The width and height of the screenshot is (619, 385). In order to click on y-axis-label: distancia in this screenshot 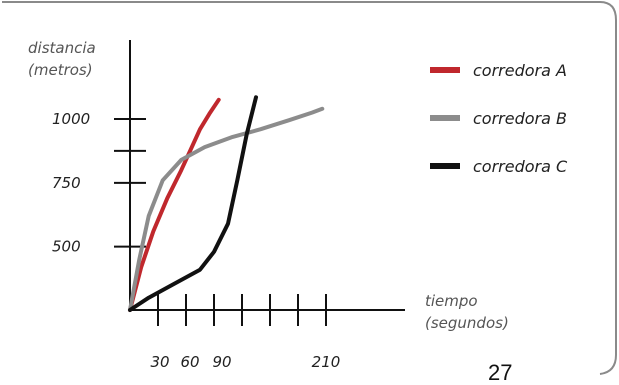, I will do `click(62, 48)`.